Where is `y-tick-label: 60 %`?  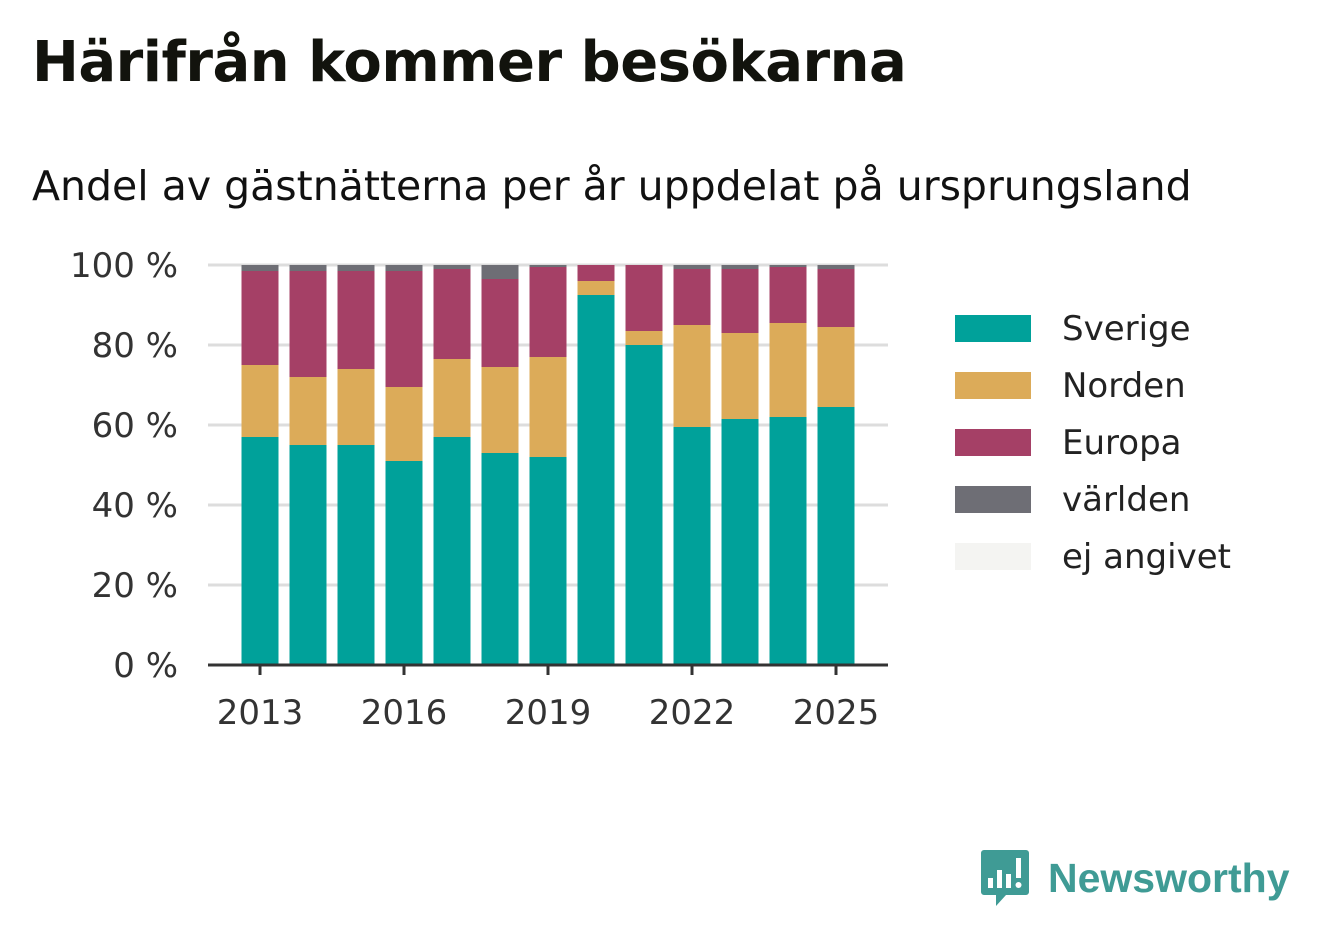
y-tick-label: 60 % is located at coordinates (135, 426).